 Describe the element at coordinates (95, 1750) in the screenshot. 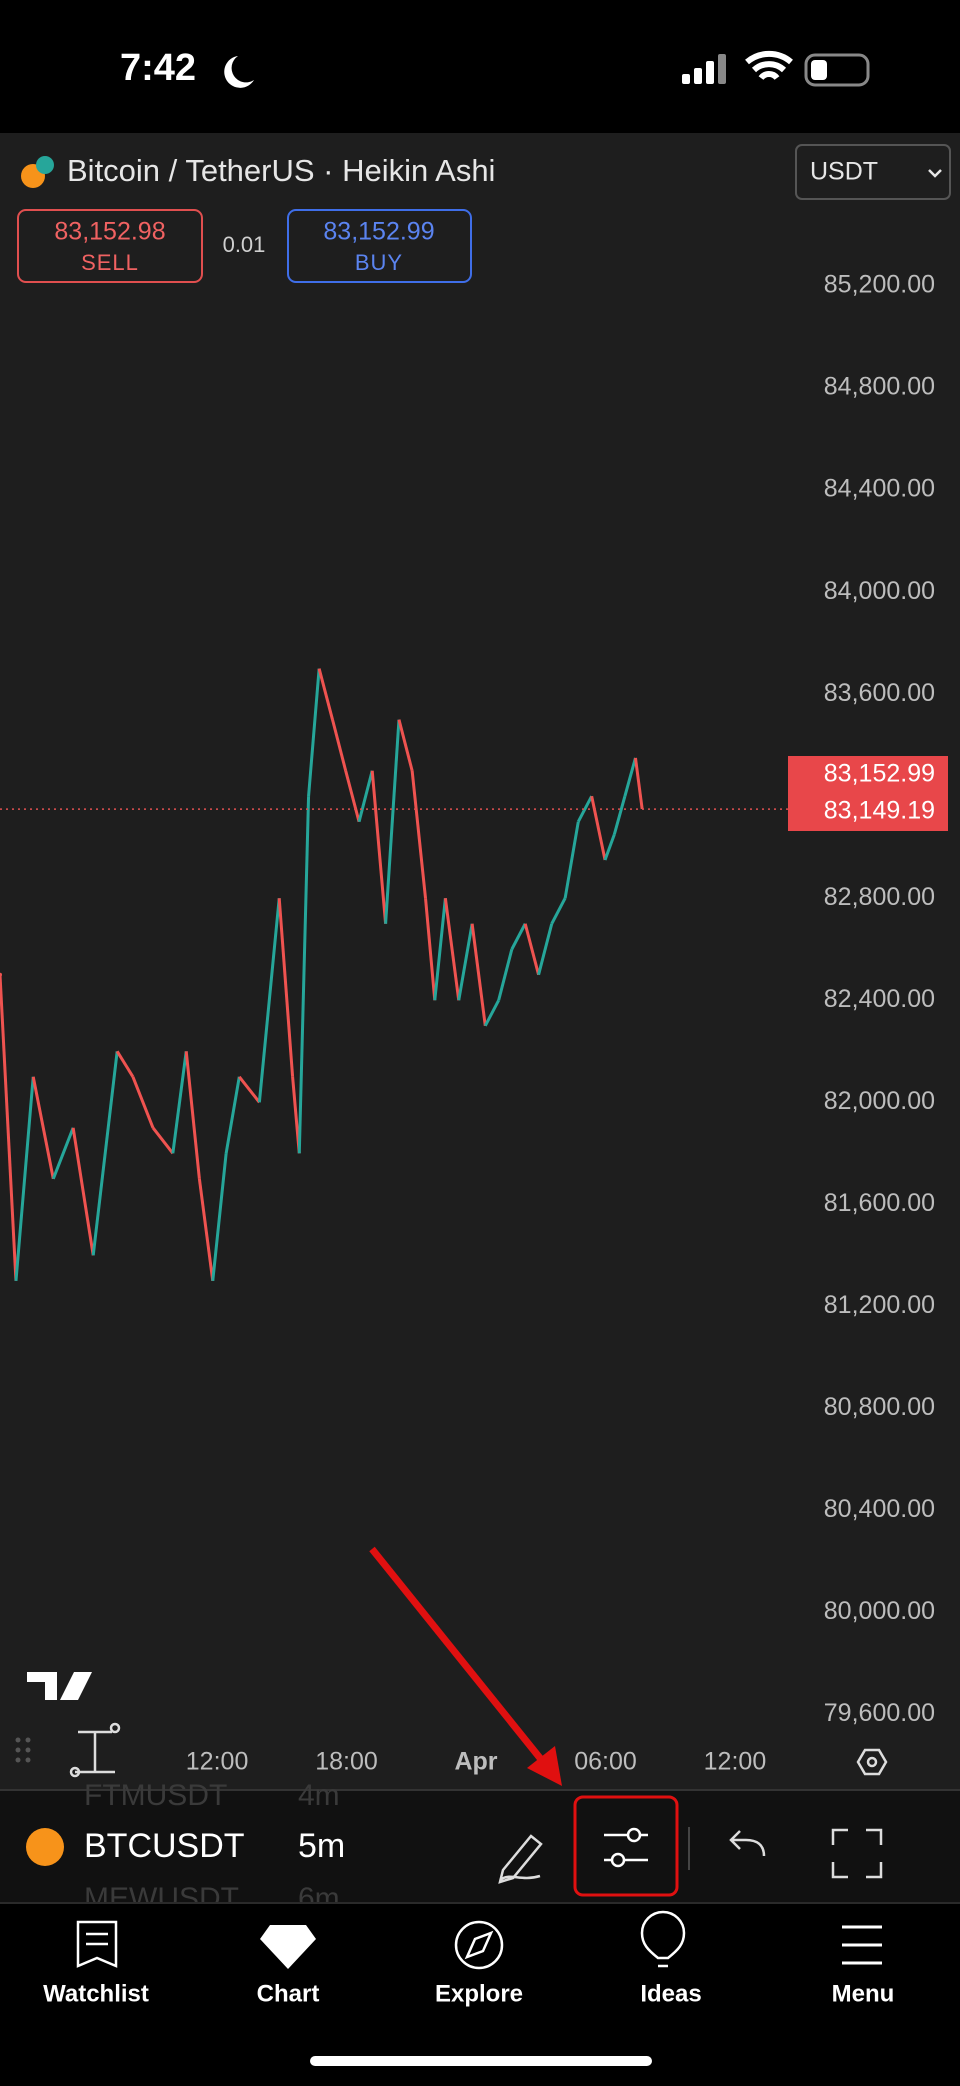

I see `measure-tool` at that location.